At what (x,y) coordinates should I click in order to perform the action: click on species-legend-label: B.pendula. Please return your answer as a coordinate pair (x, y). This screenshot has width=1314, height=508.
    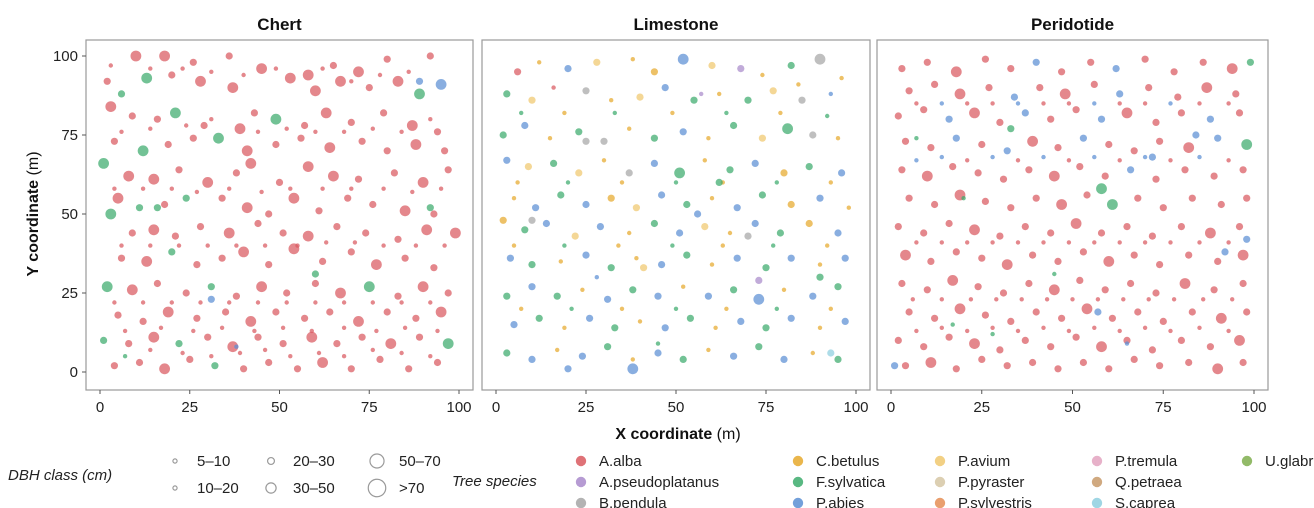
    Looking at the image, I should click on (633, 501).